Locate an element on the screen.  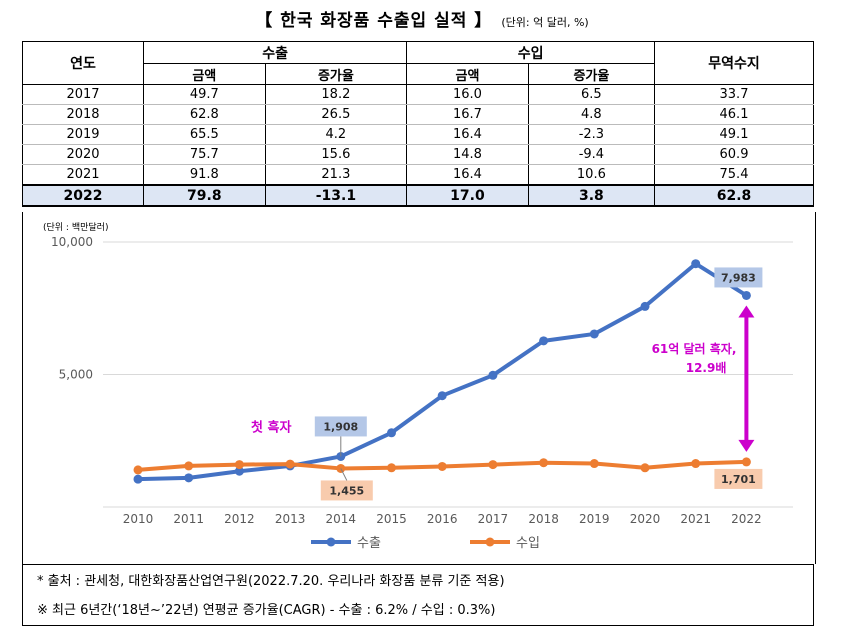
year-cell: 2019 is located at coordinates (83, 134).